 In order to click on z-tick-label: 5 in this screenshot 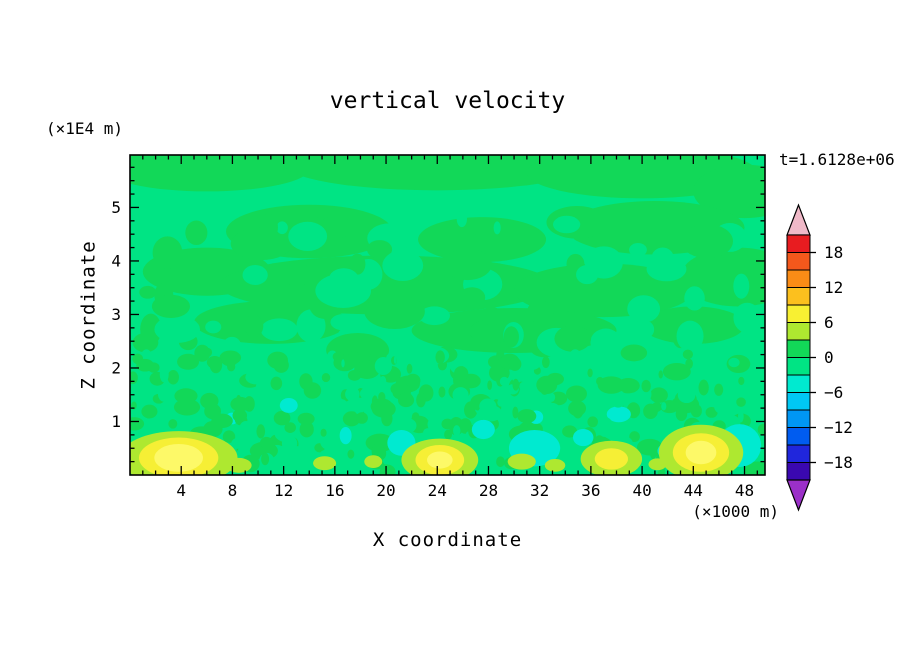, I will do `click(116, 207)`.